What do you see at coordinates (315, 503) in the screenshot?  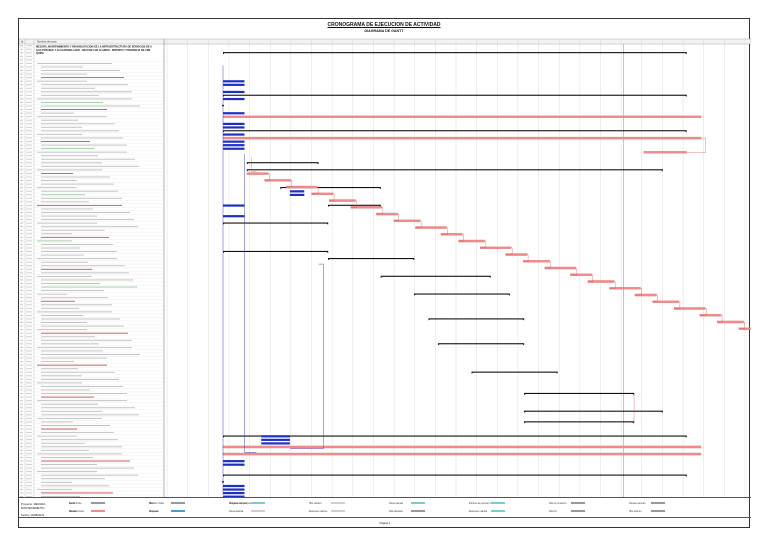 I see `legend-item-label: Hito inactivo` at bounding box center [315, 503].